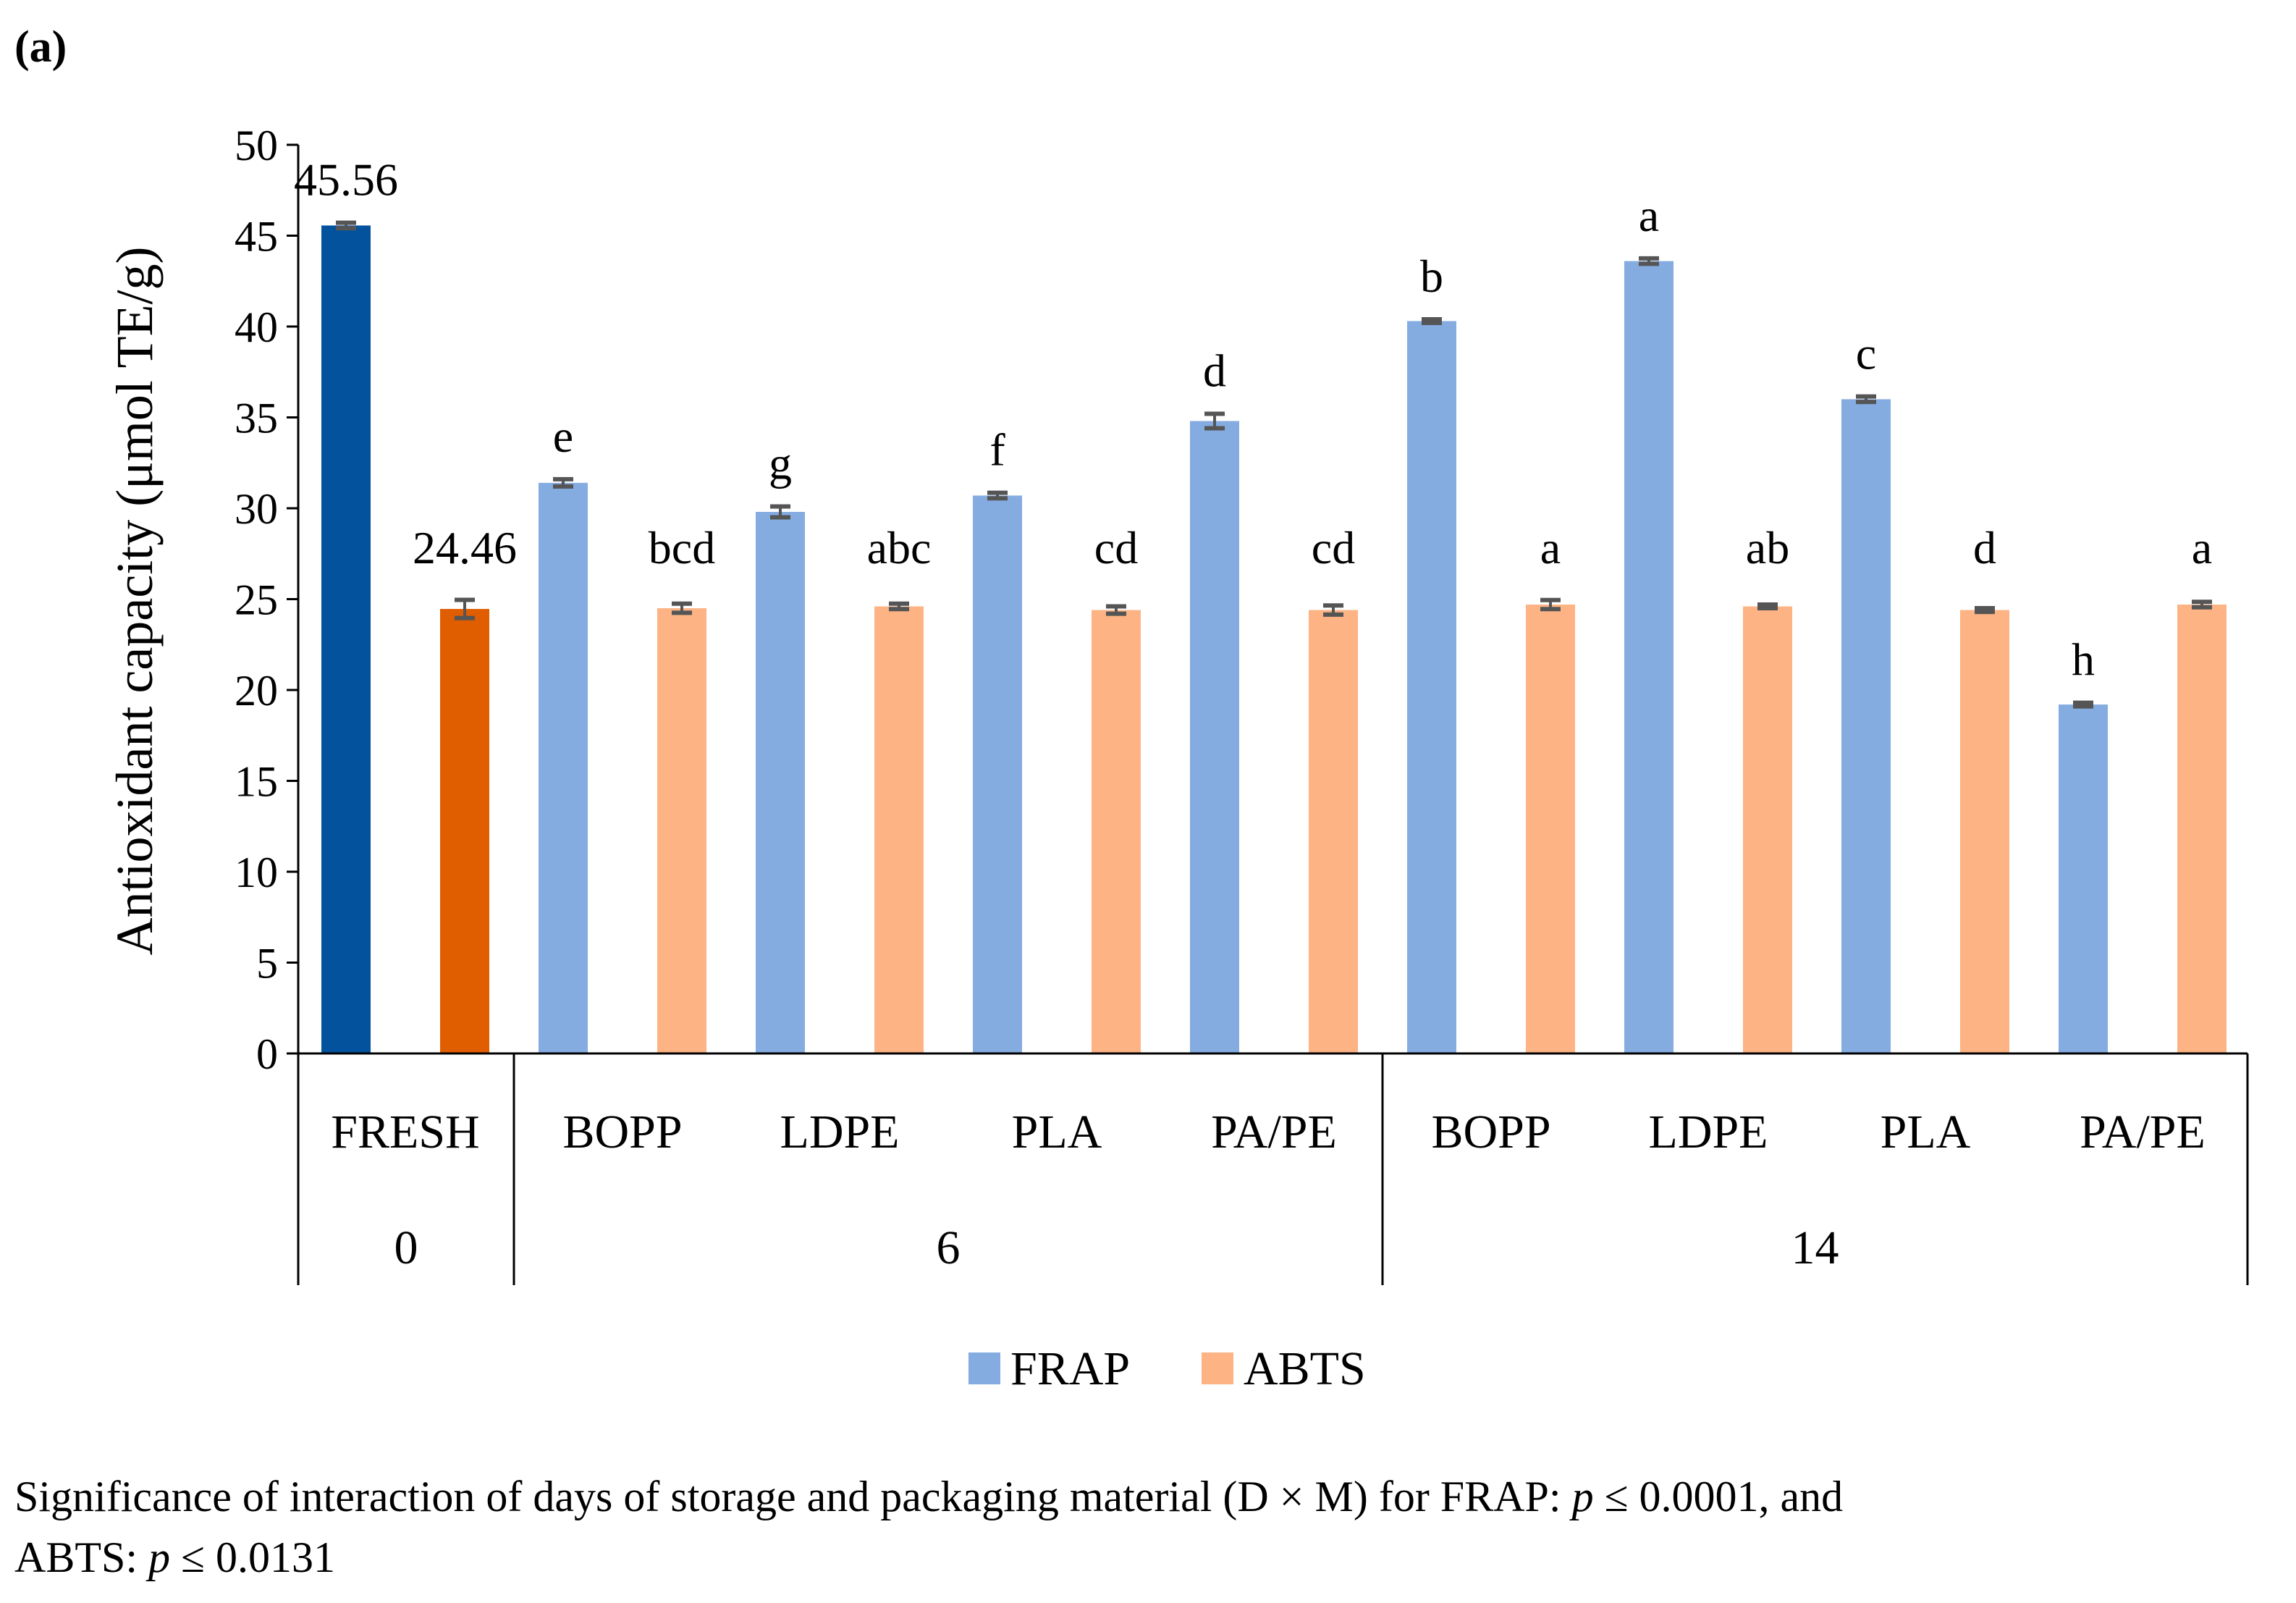 The image size is (2296, 1603). I want to click on abts-data-label: 24.46, so click(465, 547).